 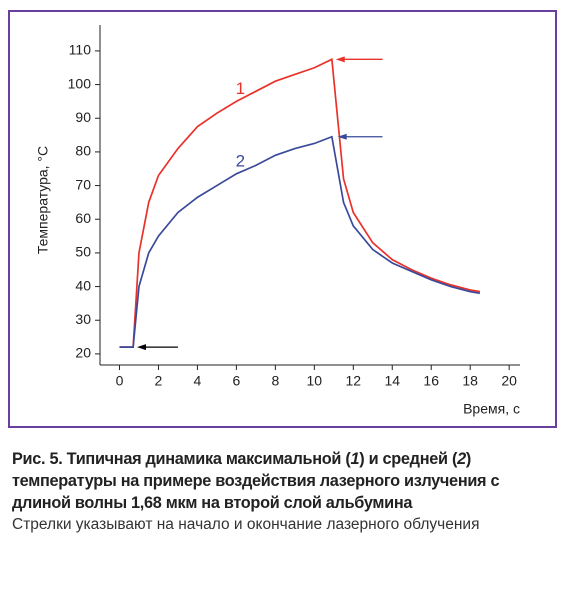 What do you see at coordinates (240, 88) in the screenshot?
I see `series-label: 1` at bounding box center [240, 88].